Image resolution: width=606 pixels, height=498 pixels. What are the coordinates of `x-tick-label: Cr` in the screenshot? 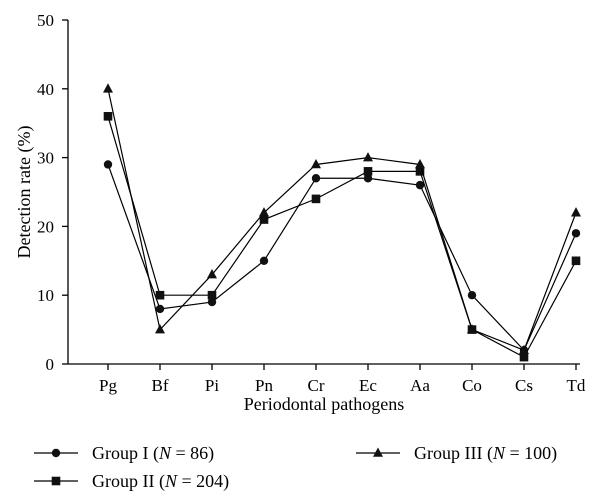 It's located at (316, 385).